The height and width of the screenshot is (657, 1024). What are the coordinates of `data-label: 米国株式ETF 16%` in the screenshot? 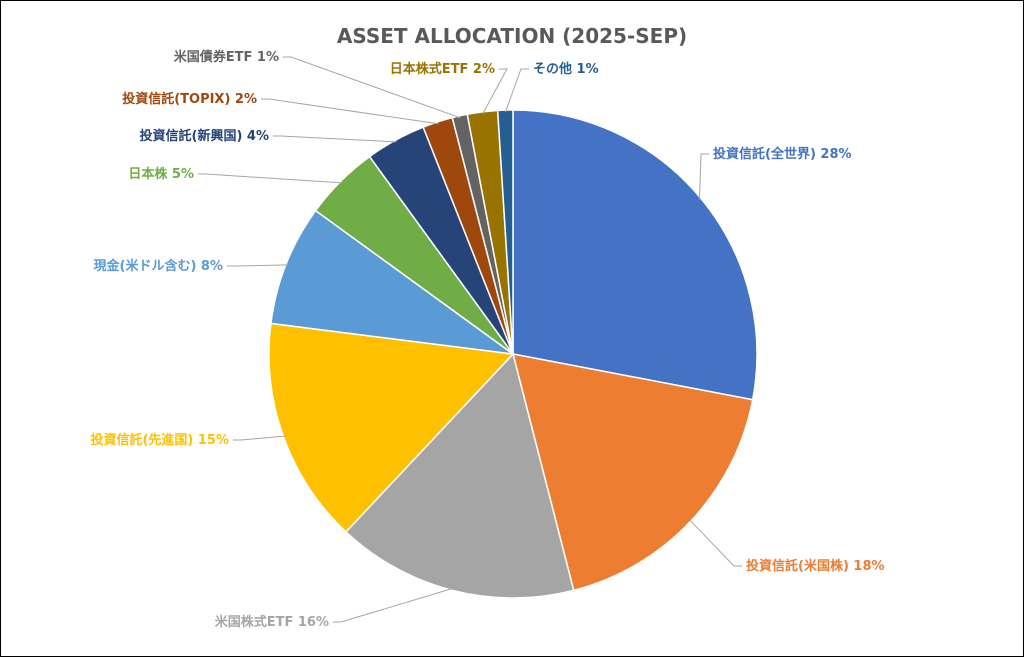 It's located at (272, 622).